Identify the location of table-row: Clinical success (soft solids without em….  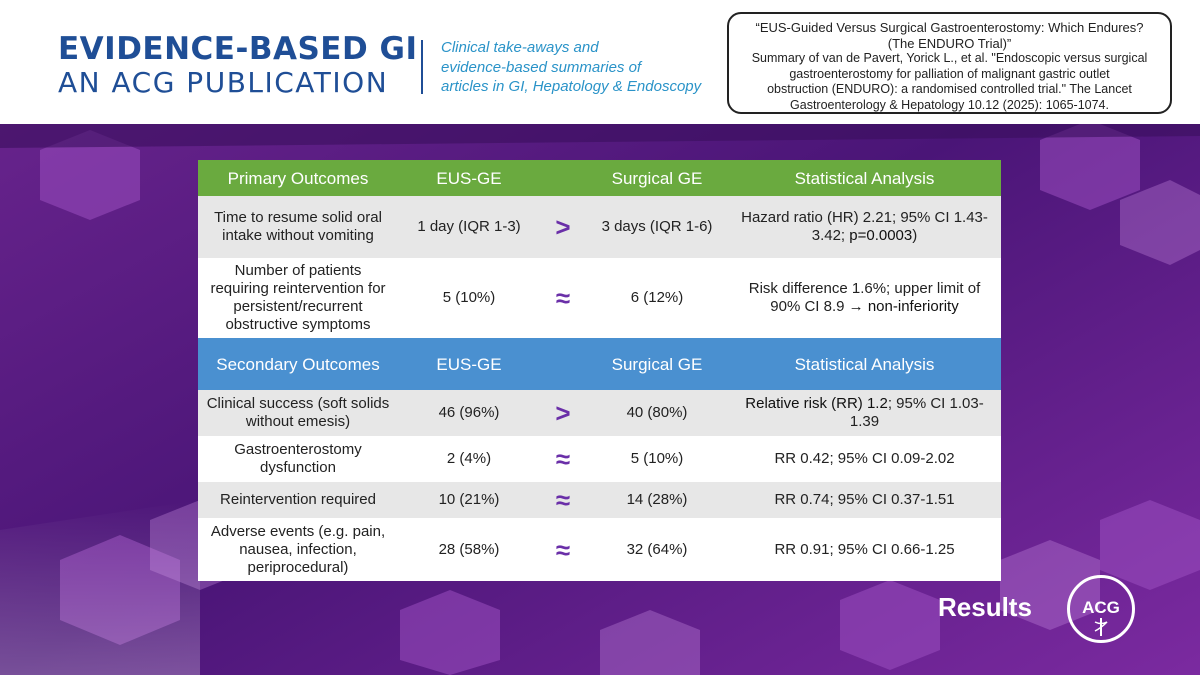
(599, 413).